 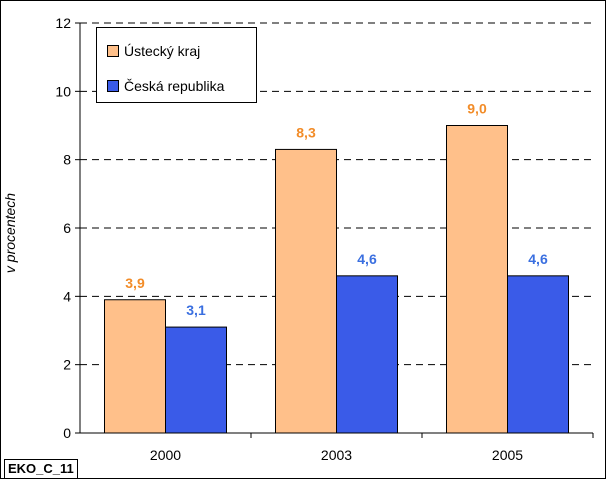 I want to click on legend-item-ceska-republika: Česká republika, so click(x=165, y=86).